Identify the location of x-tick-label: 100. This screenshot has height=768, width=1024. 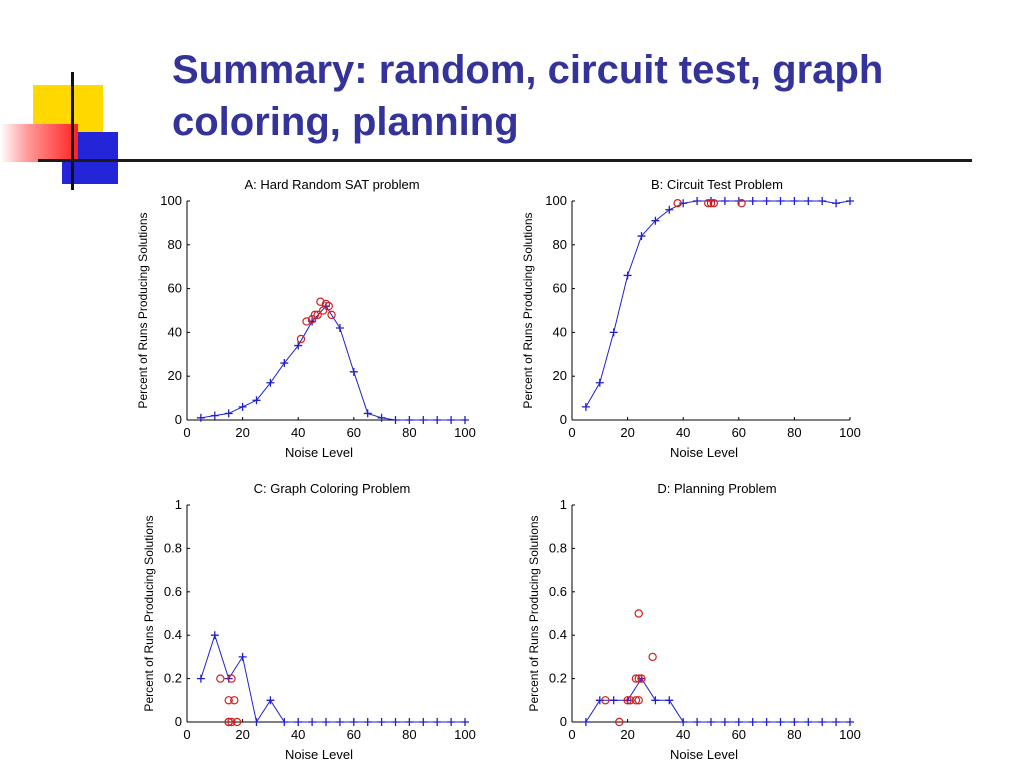
(465, 432).